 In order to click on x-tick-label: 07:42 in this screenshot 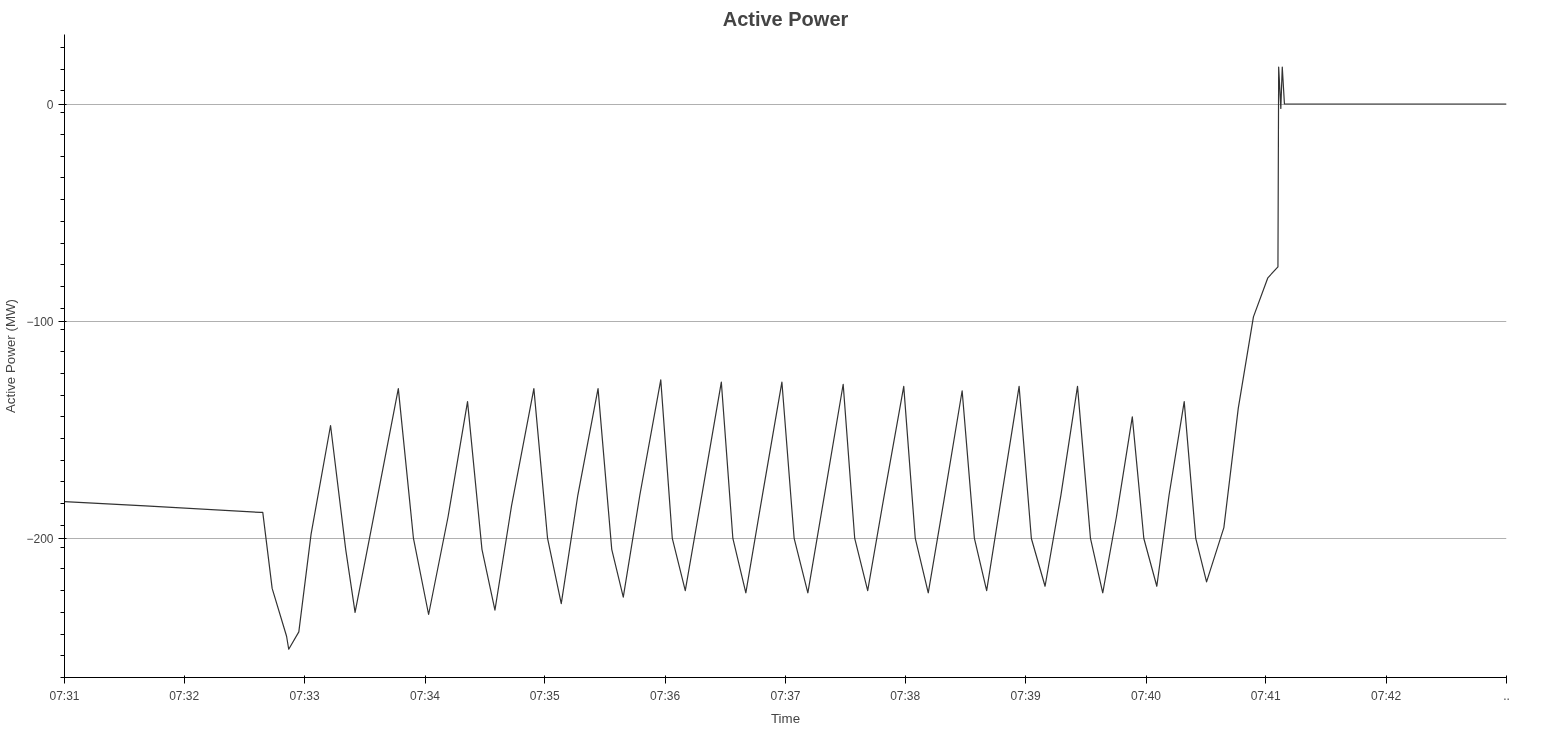, I will do `click(1386, 695)`.